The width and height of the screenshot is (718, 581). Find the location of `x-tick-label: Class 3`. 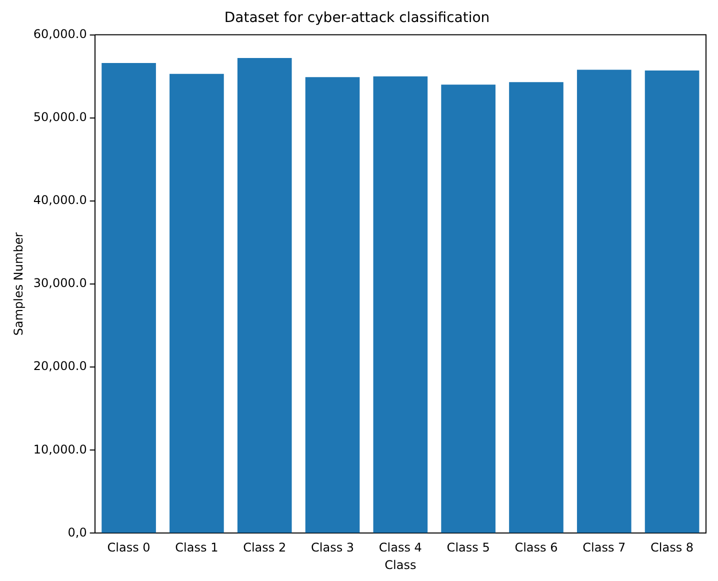

x-tick-label: Class 3 is located at coordinates (332, 547).